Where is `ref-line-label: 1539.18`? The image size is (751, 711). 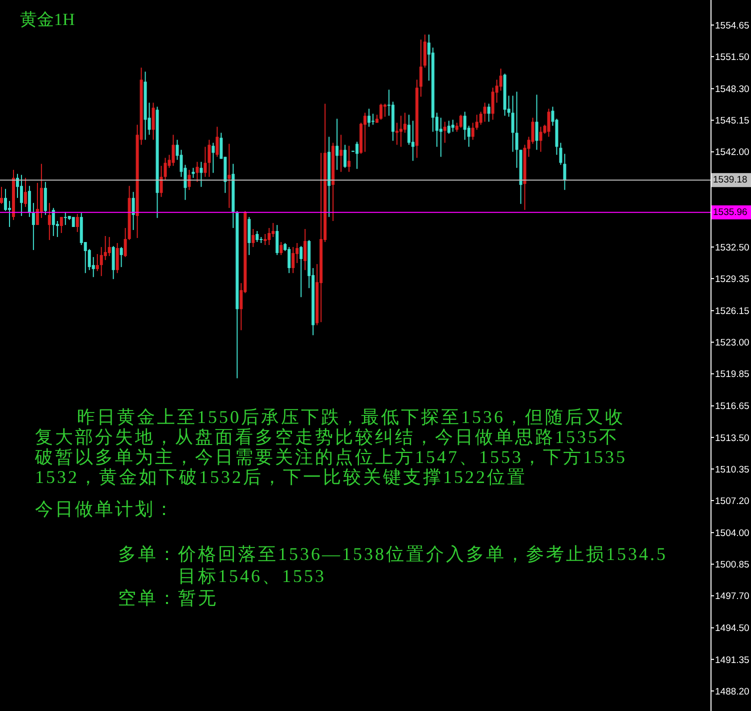 ref-line-label: 1539.18 is located at coordinates (730, 180).